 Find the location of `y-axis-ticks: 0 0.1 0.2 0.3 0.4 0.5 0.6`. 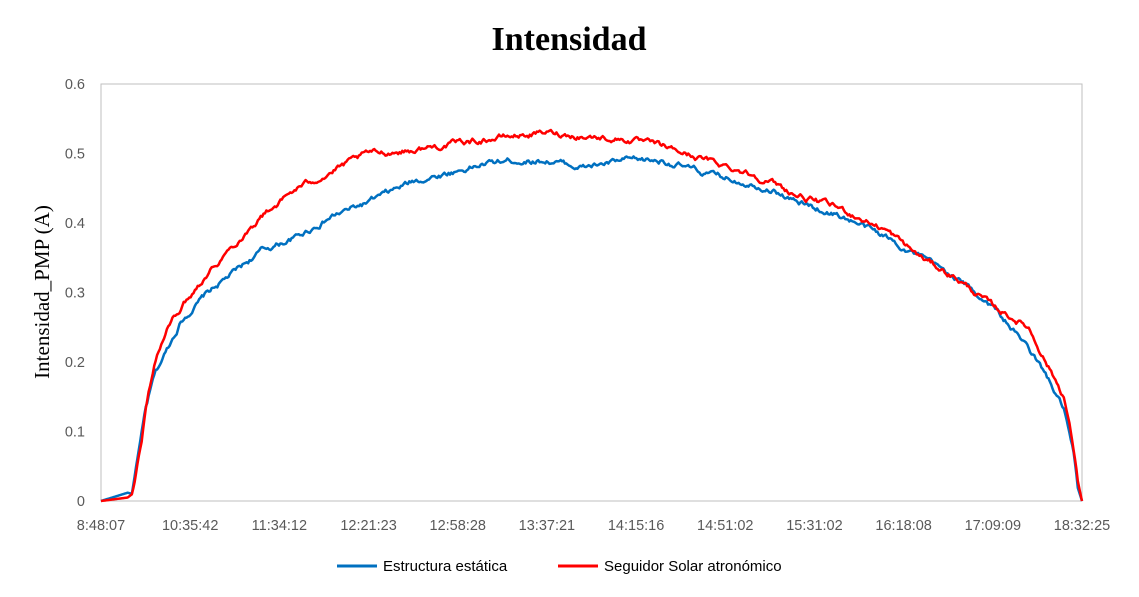

y-axis-ticks: 0 0.1 0.2 0.3 0.4 0.5 0.6 is located at coordinates (75, 293).